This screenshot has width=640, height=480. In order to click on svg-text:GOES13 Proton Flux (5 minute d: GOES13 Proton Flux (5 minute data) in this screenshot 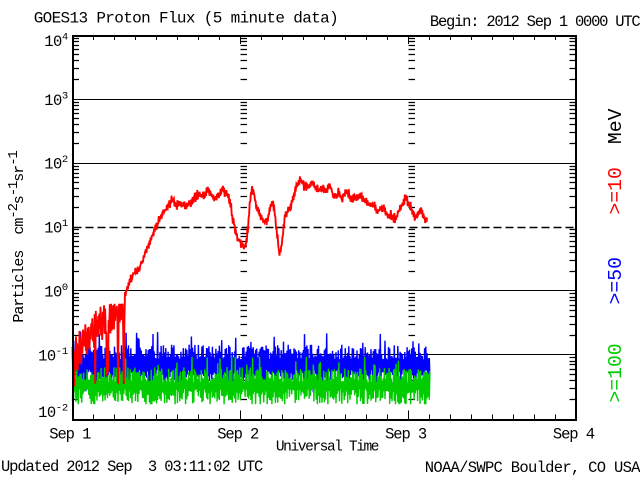, I will do `click(186, 19)`.